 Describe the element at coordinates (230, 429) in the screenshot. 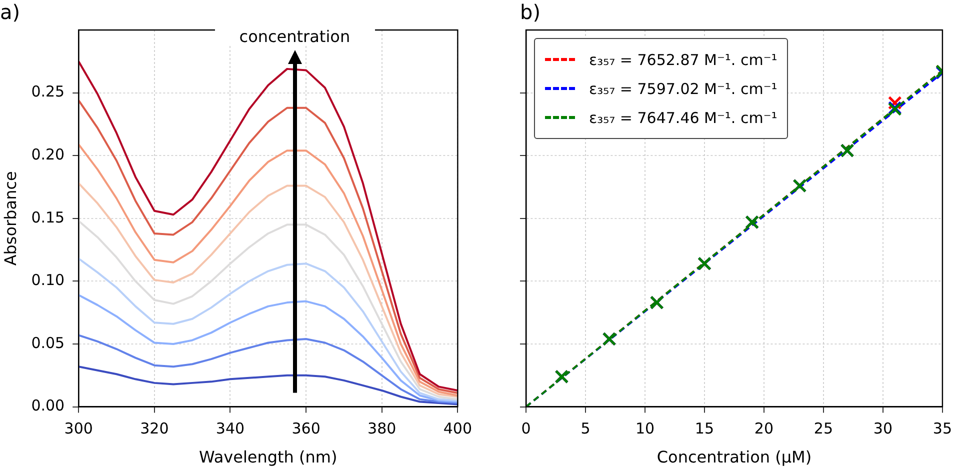

I see `x-tick-label: 340` at that location.